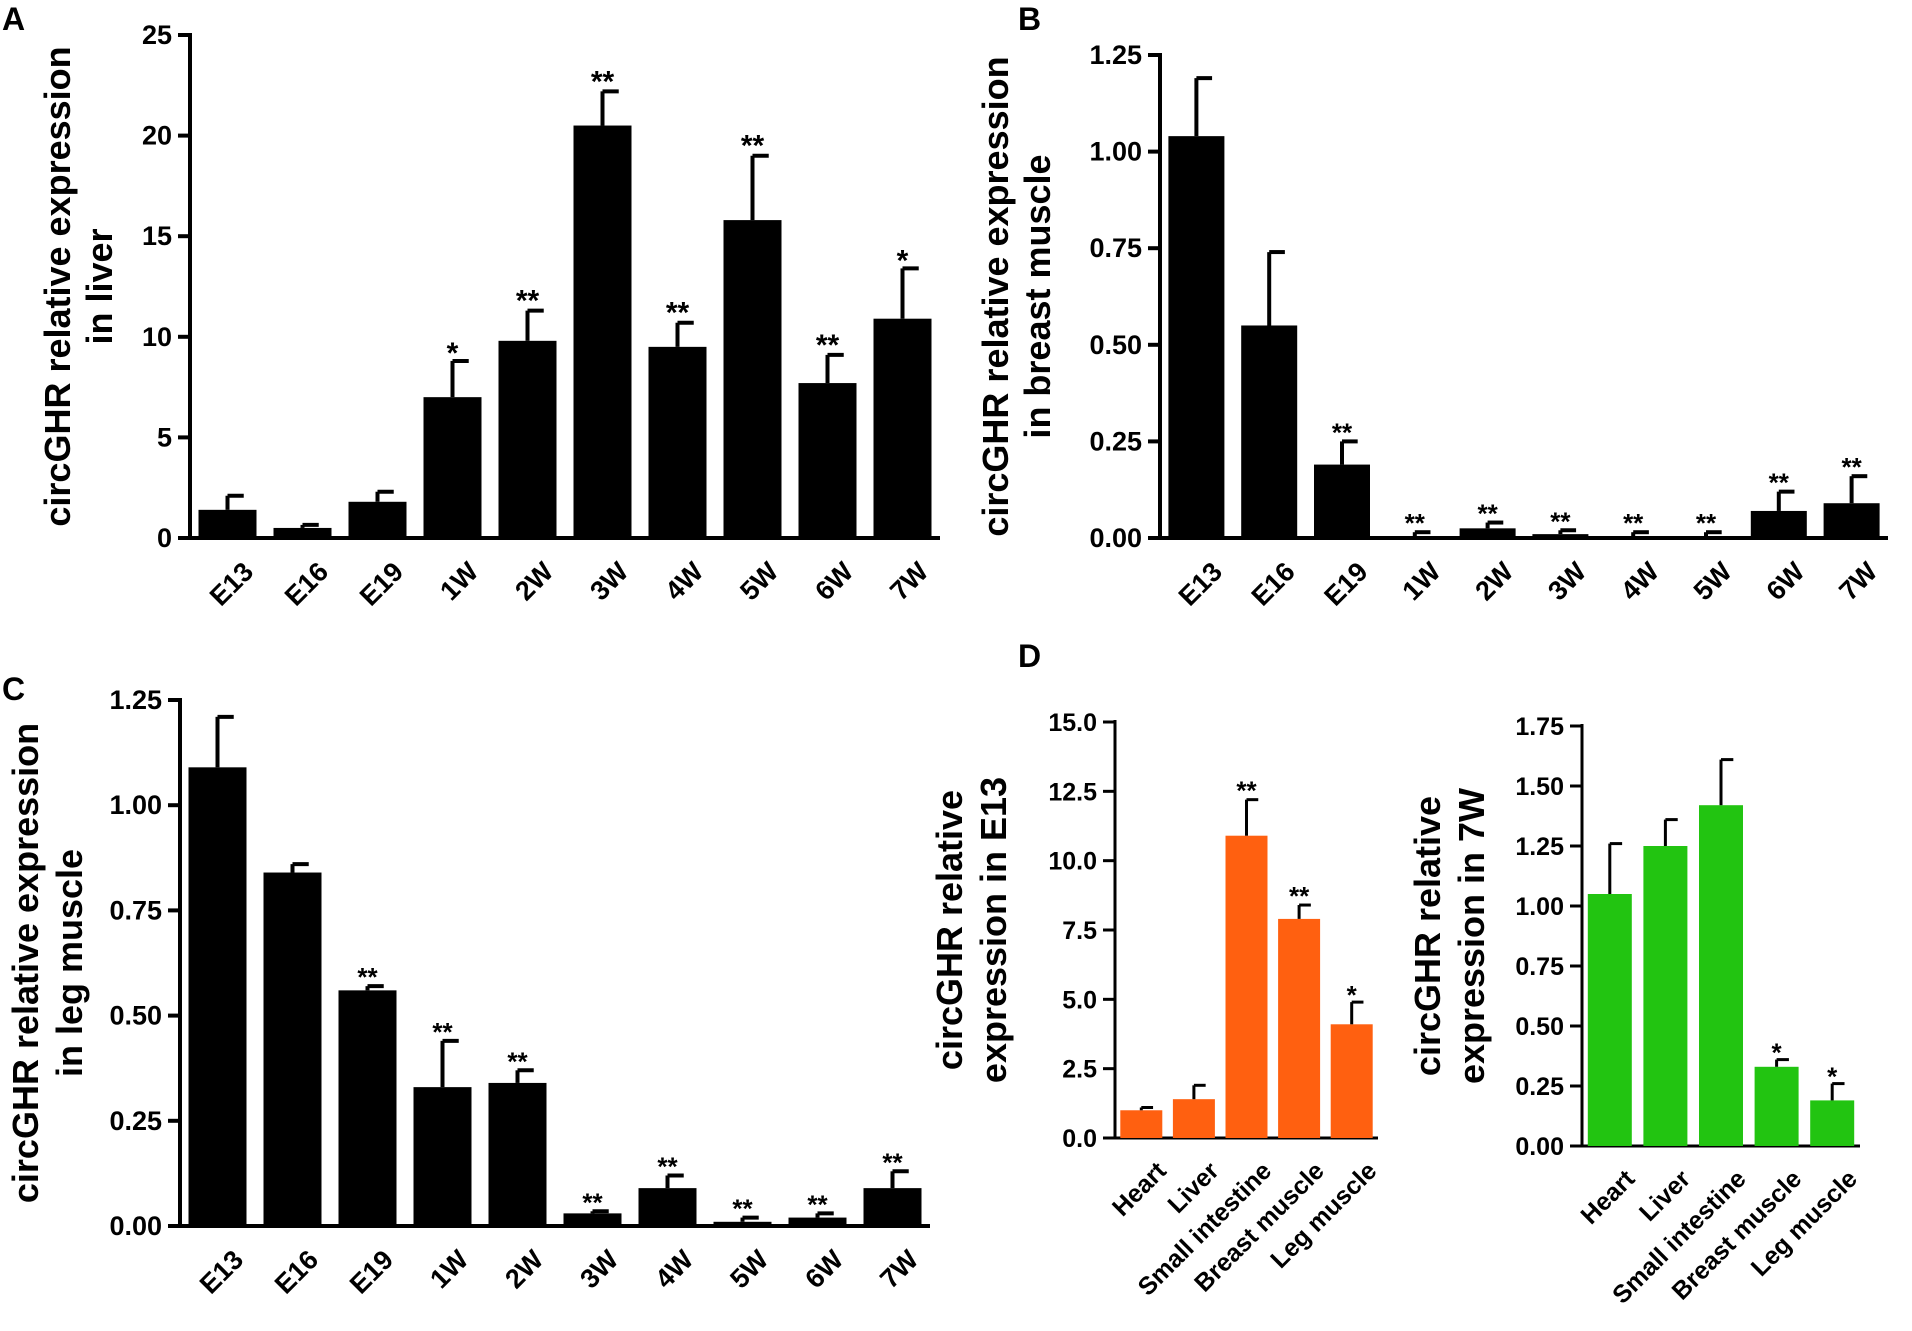 Image resolution: width=1912 pixels, height=1331 pixels. Describe the element at coordinates (1539, 787) in the screenshot. I see `y-tick-label: 1.50` at that location.